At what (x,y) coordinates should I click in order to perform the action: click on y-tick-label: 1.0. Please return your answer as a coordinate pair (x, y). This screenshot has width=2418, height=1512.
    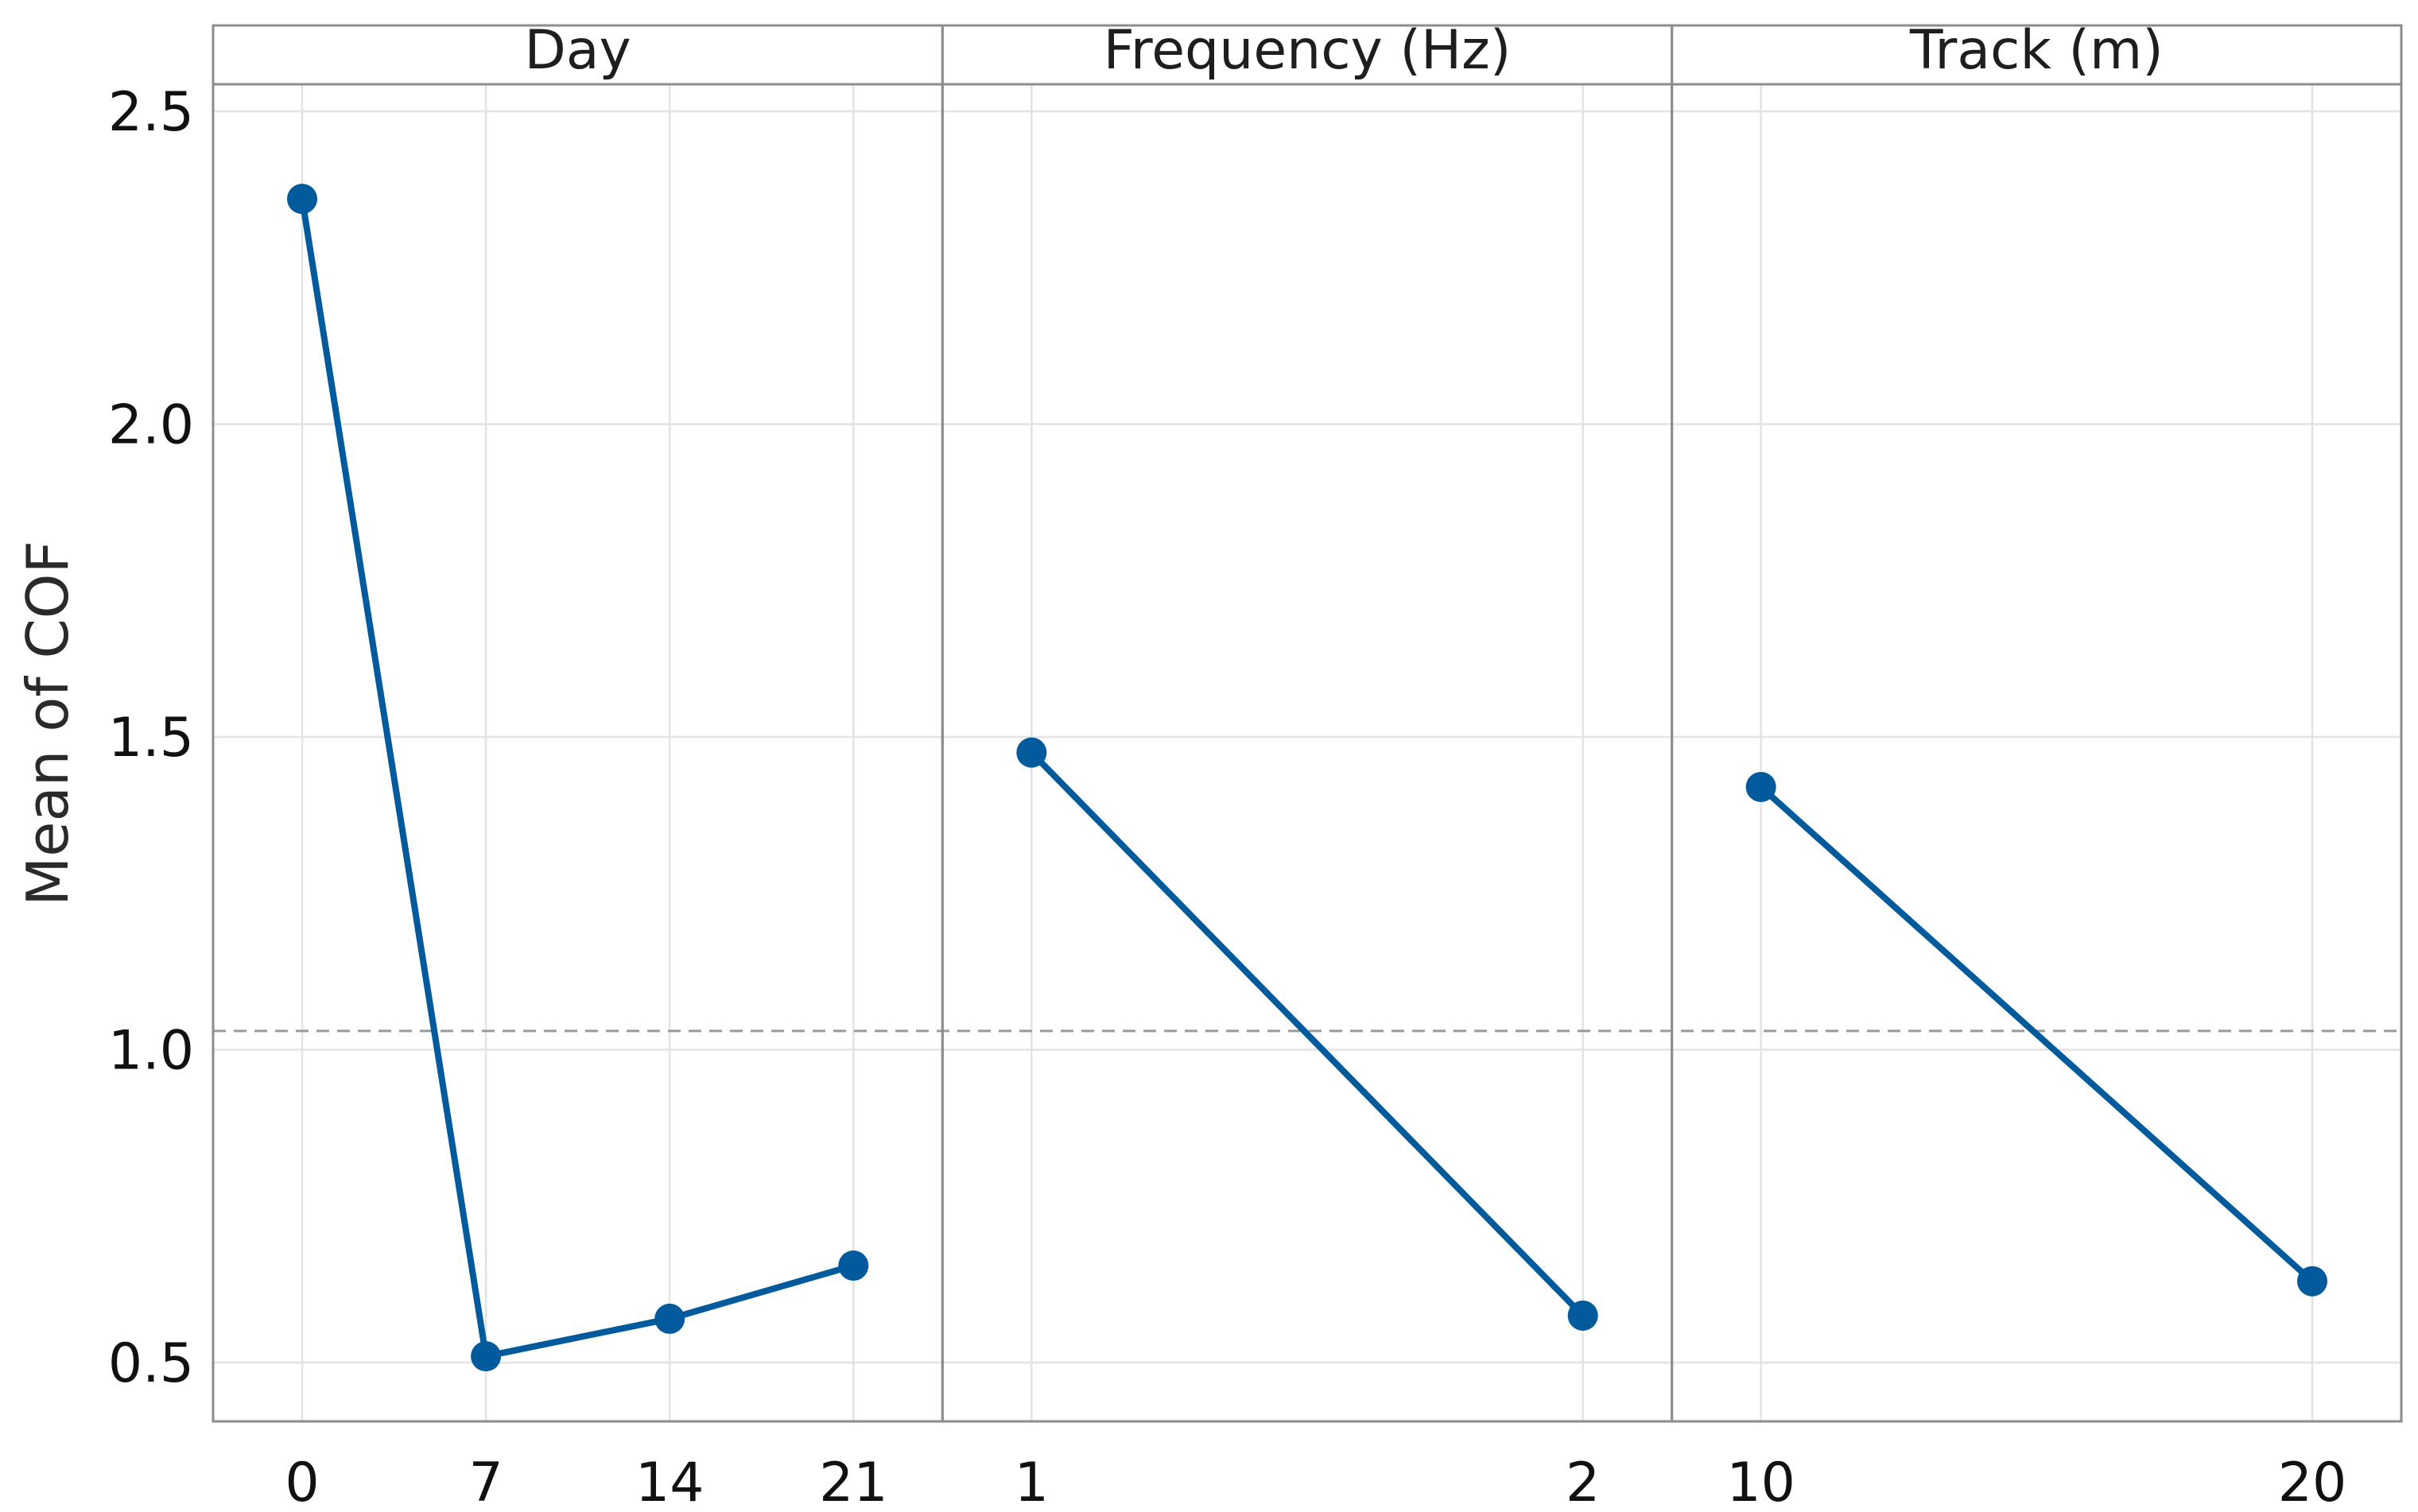
    Looking at the image, I should click on (151, 1051).